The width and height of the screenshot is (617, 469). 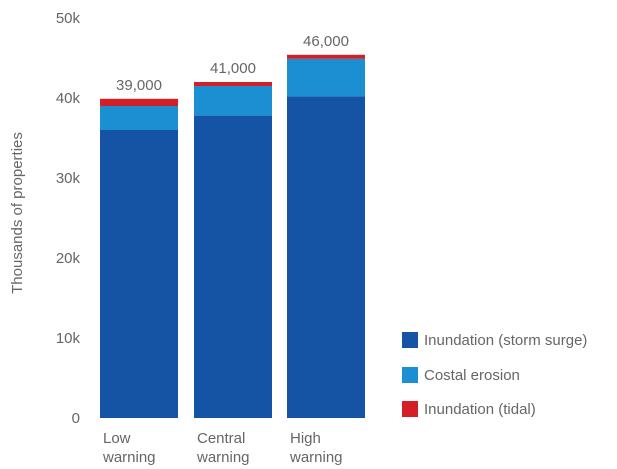 I want to click on bar-total-label: 41,000, so click(x=233, y=68).